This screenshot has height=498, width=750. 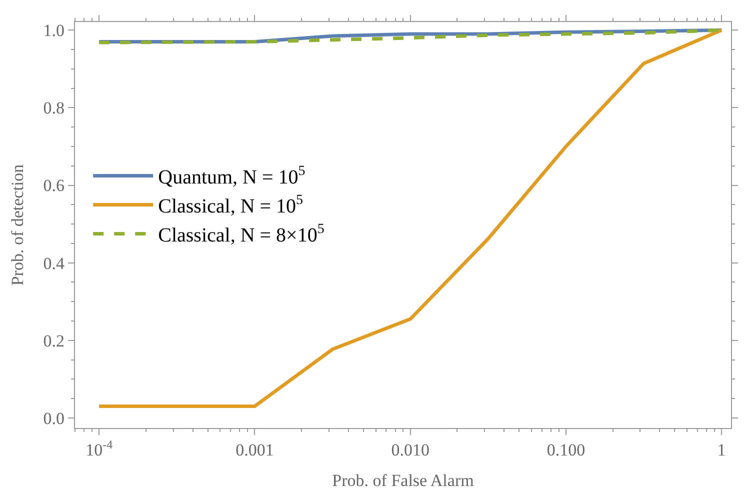 What do you see at coordinates (255, 450) in the screenshot?
I see `x-tick-label: 0.001` at bounding box center [255, 450].